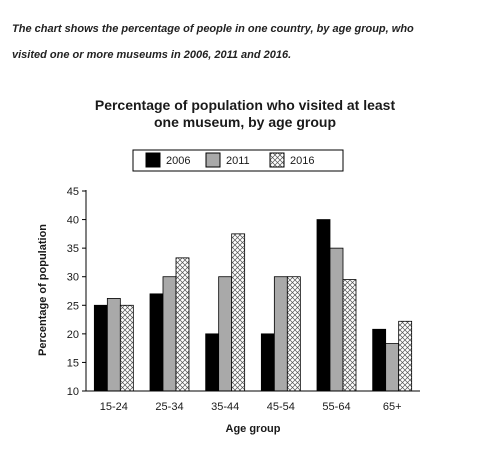 Image resolution: width=490 pixels, height=465 pixels. I want to click on legend-swatch-2011, so click(213, 160).